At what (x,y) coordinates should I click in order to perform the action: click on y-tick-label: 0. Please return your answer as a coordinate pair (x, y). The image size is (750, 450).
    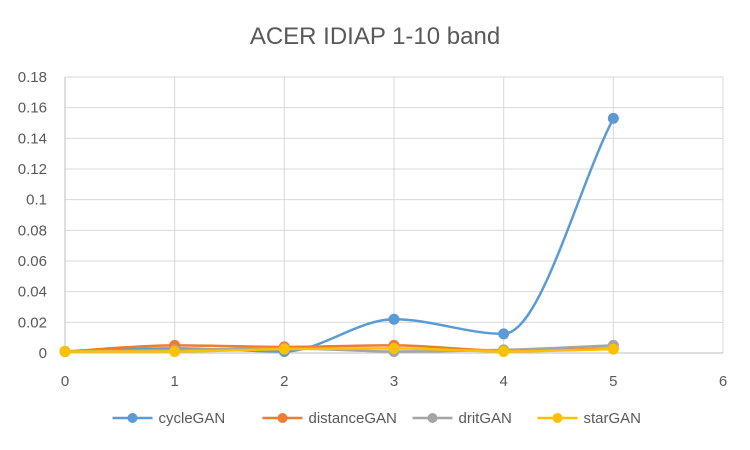
    Looking at the image, I should click on (43, 353).